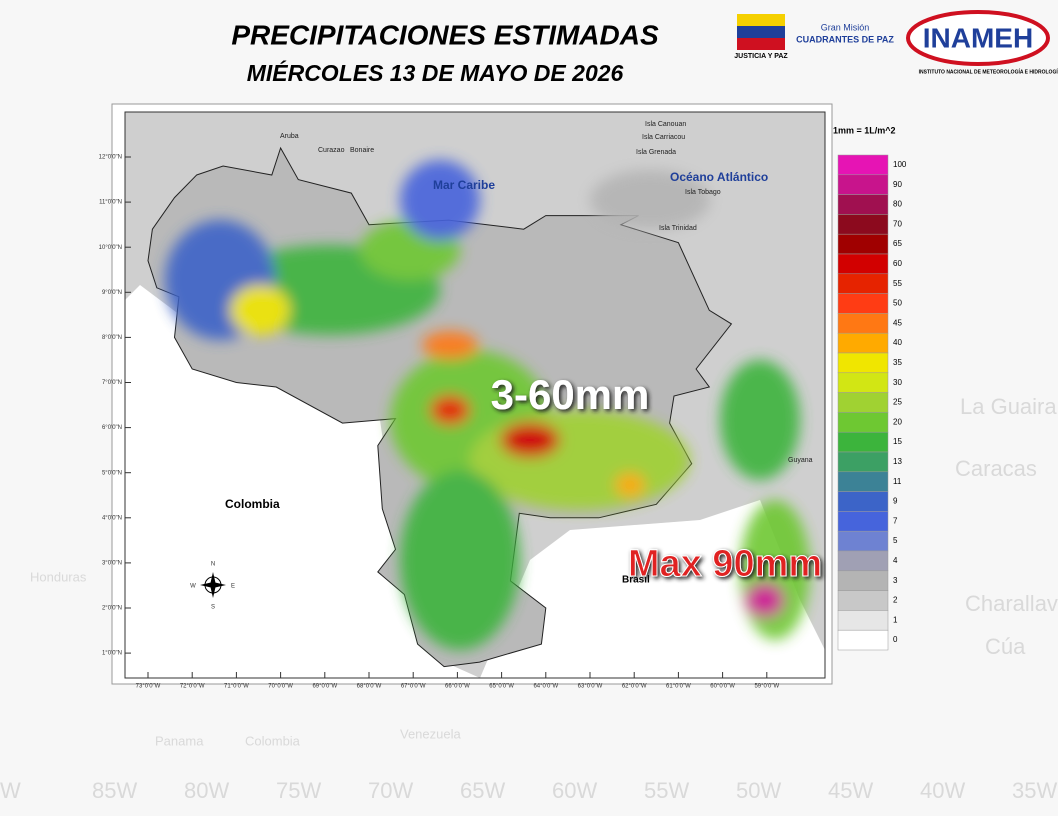 This screenshot has width=1058, height=816. I want to click on sea-label: Océano Atlántico, so click(719, 177).